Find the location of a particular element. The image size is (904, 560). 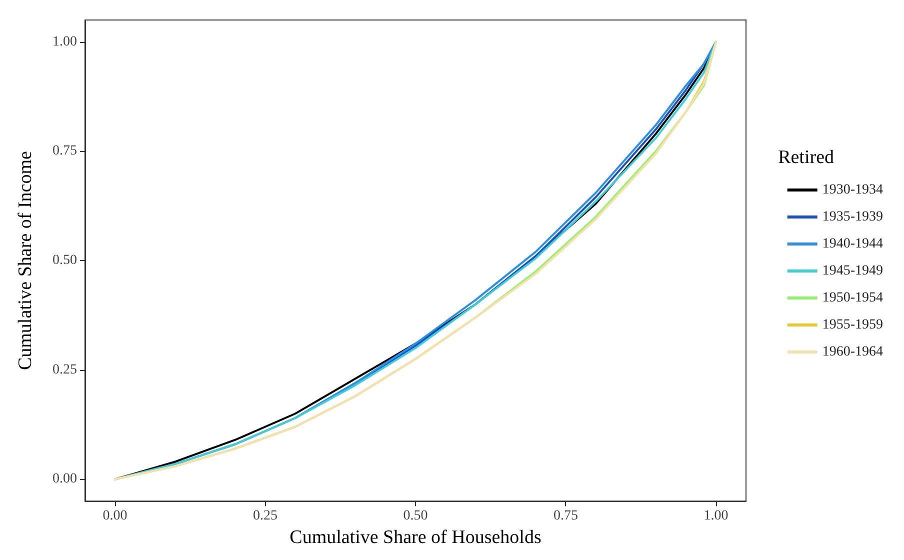

x-axis-title: Cumulative Share of Households is located at coordinates (416, 537).